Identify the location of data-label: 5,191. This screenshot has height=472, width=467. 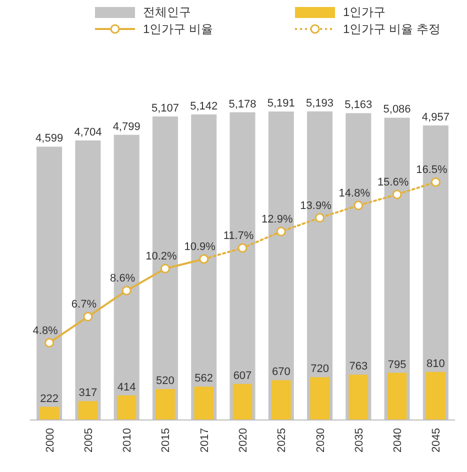
(281, 104).